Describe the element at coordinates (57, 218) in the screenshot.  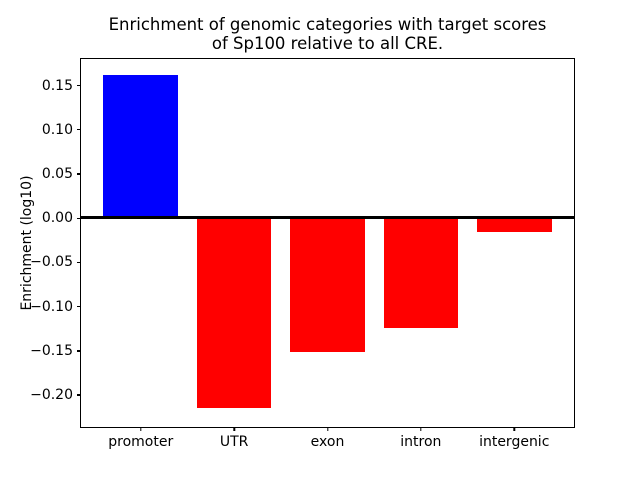
I see `y-tick-label: 0.00` at that location.